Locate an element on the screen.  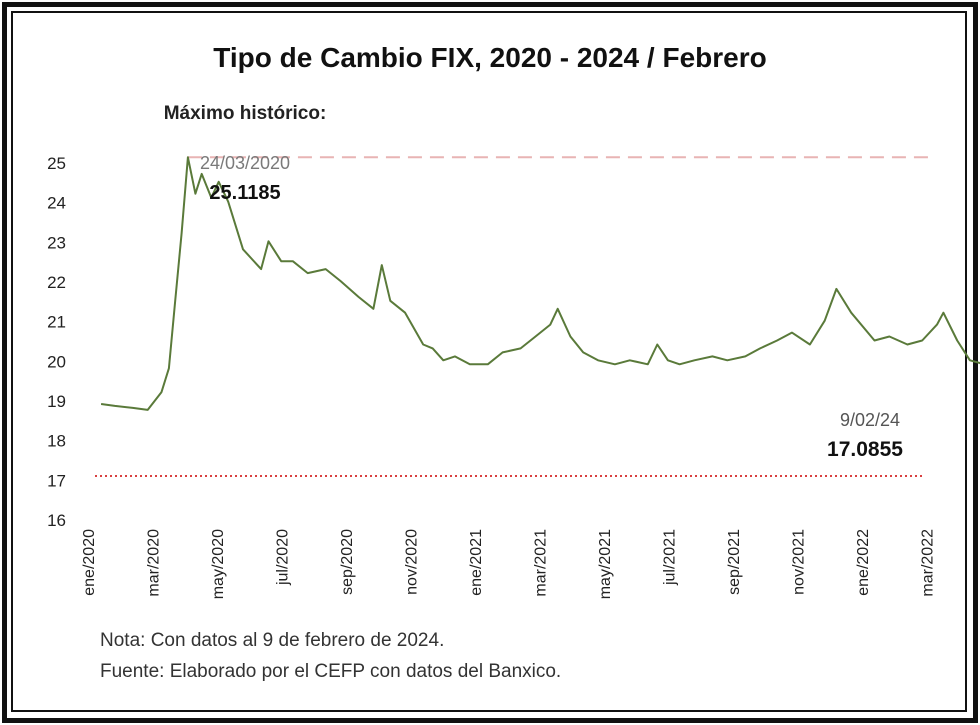
x-tick-label: ene/2022 is located at coordinates (863, 562).